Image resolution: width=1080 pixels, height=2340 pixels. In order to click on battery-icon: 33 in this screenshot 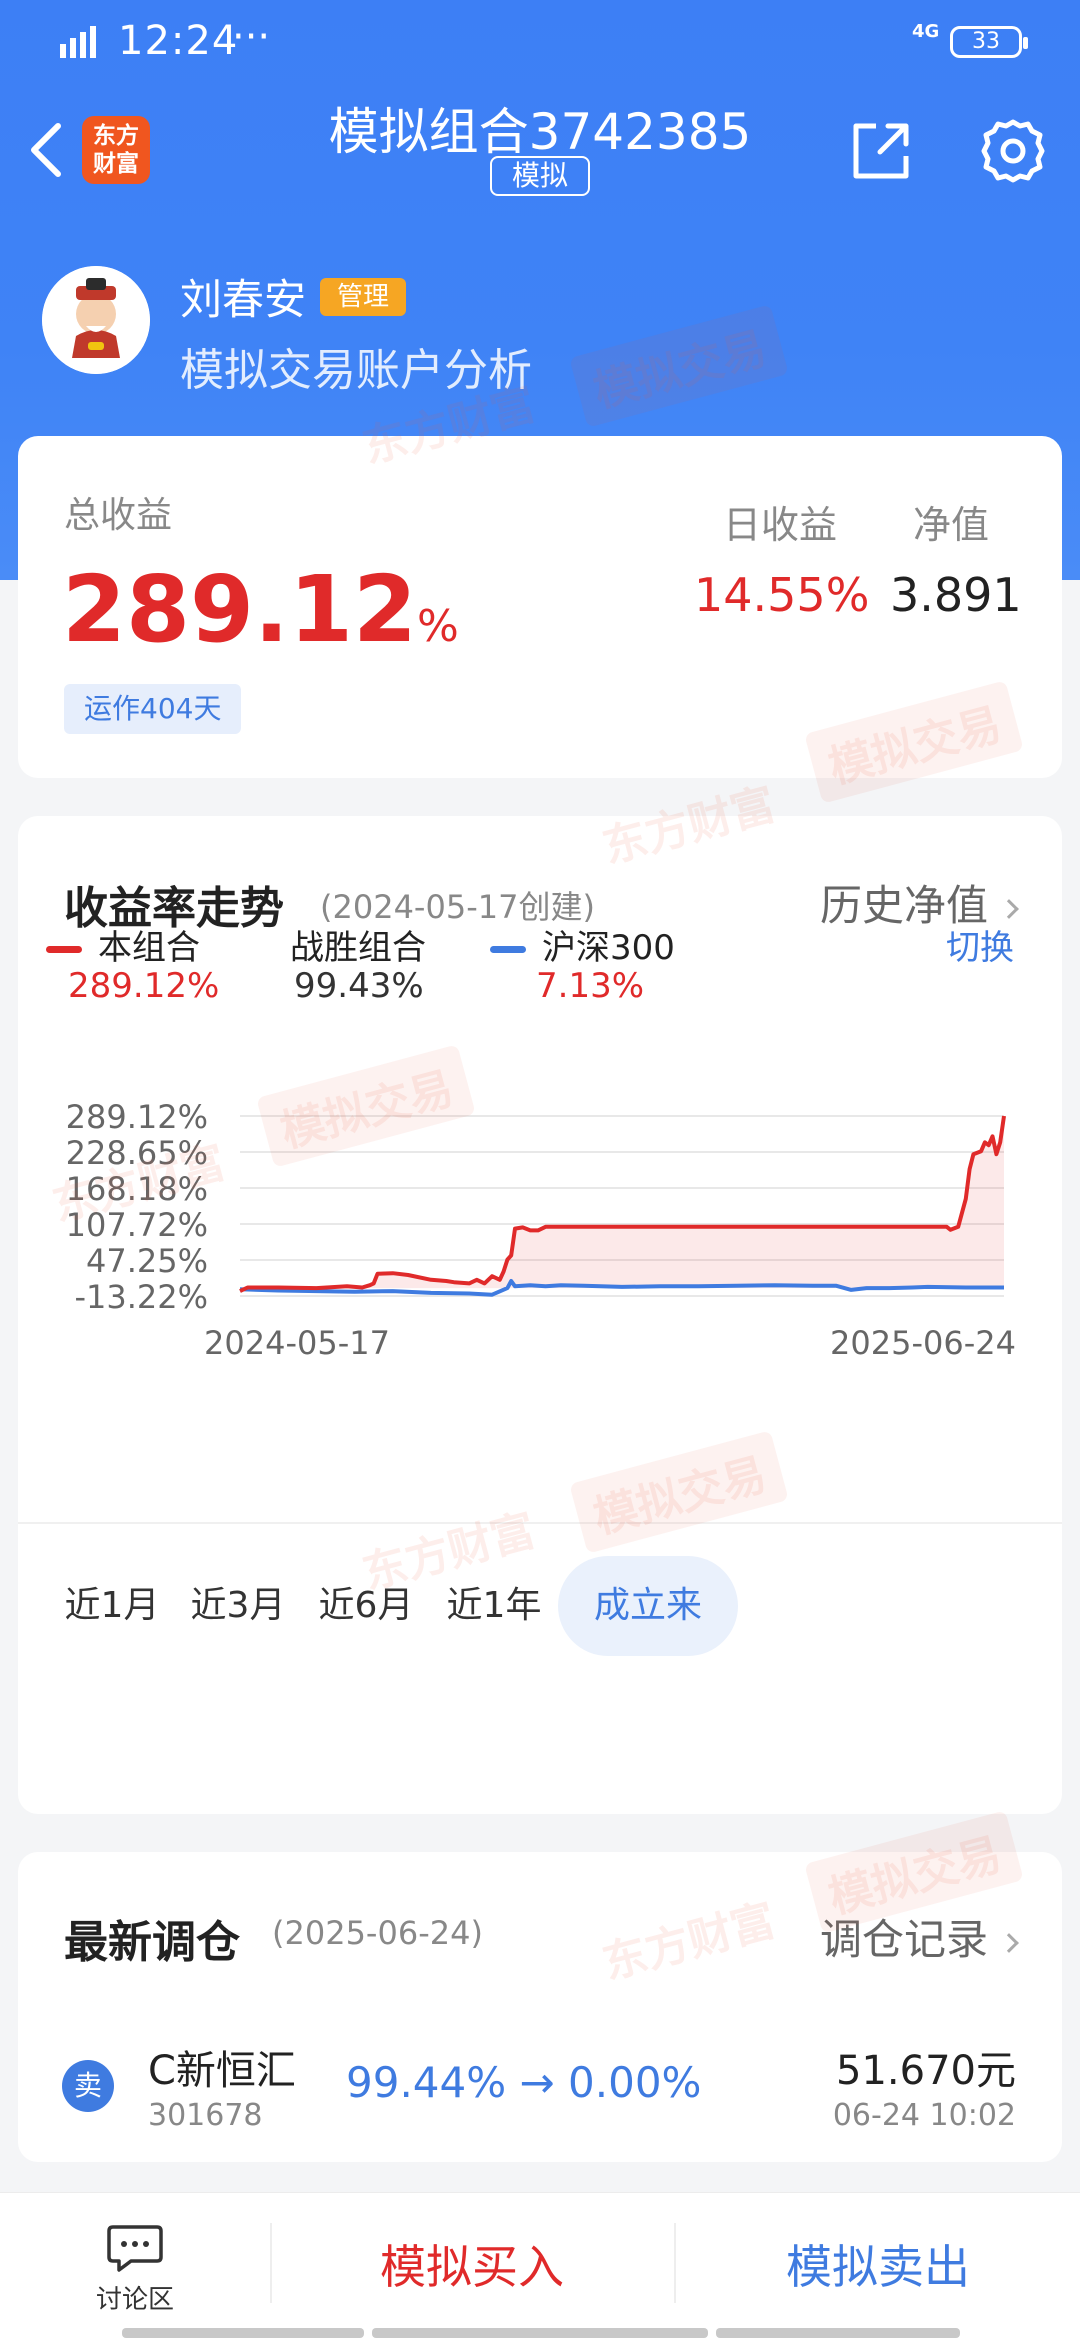, I will do `click(989, 42)`.